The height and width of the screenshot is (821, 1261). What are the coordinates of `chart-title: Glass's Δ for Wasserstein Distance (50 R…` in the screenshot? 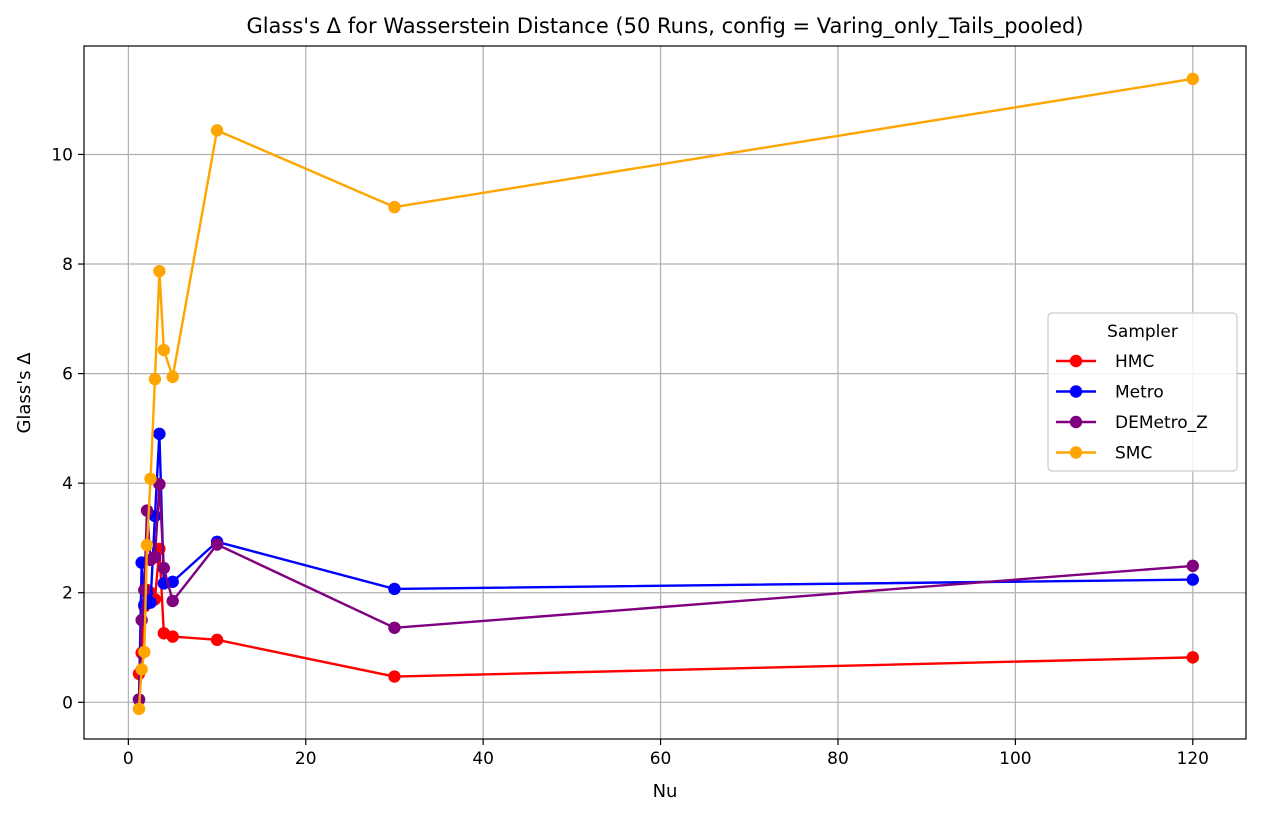 It's located at (664, 26).